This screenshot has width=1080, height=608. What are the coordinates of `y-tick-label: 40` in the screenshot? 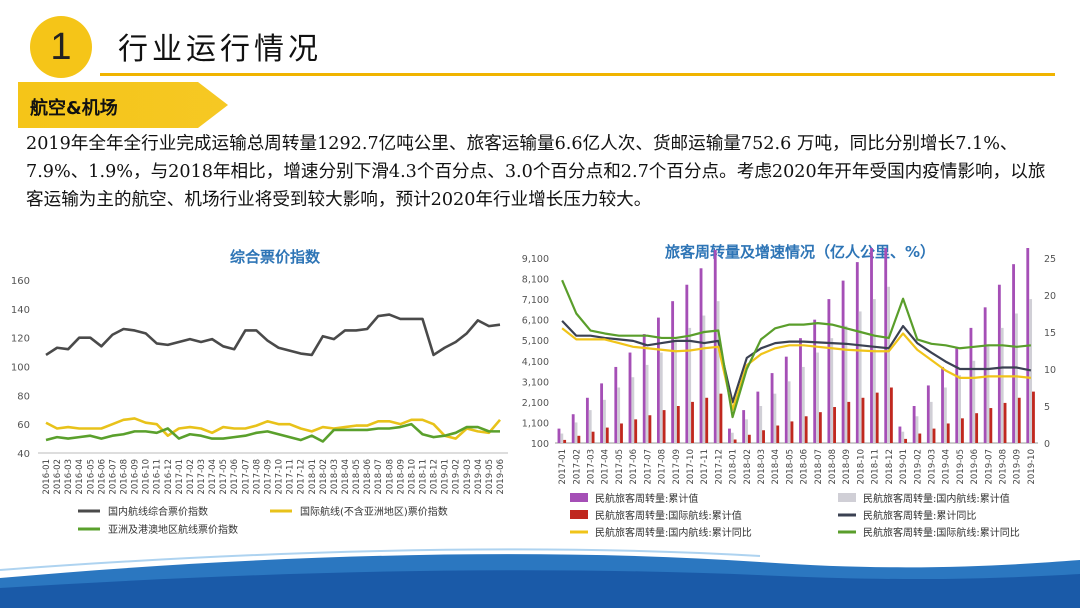 It's located at (23, 454).